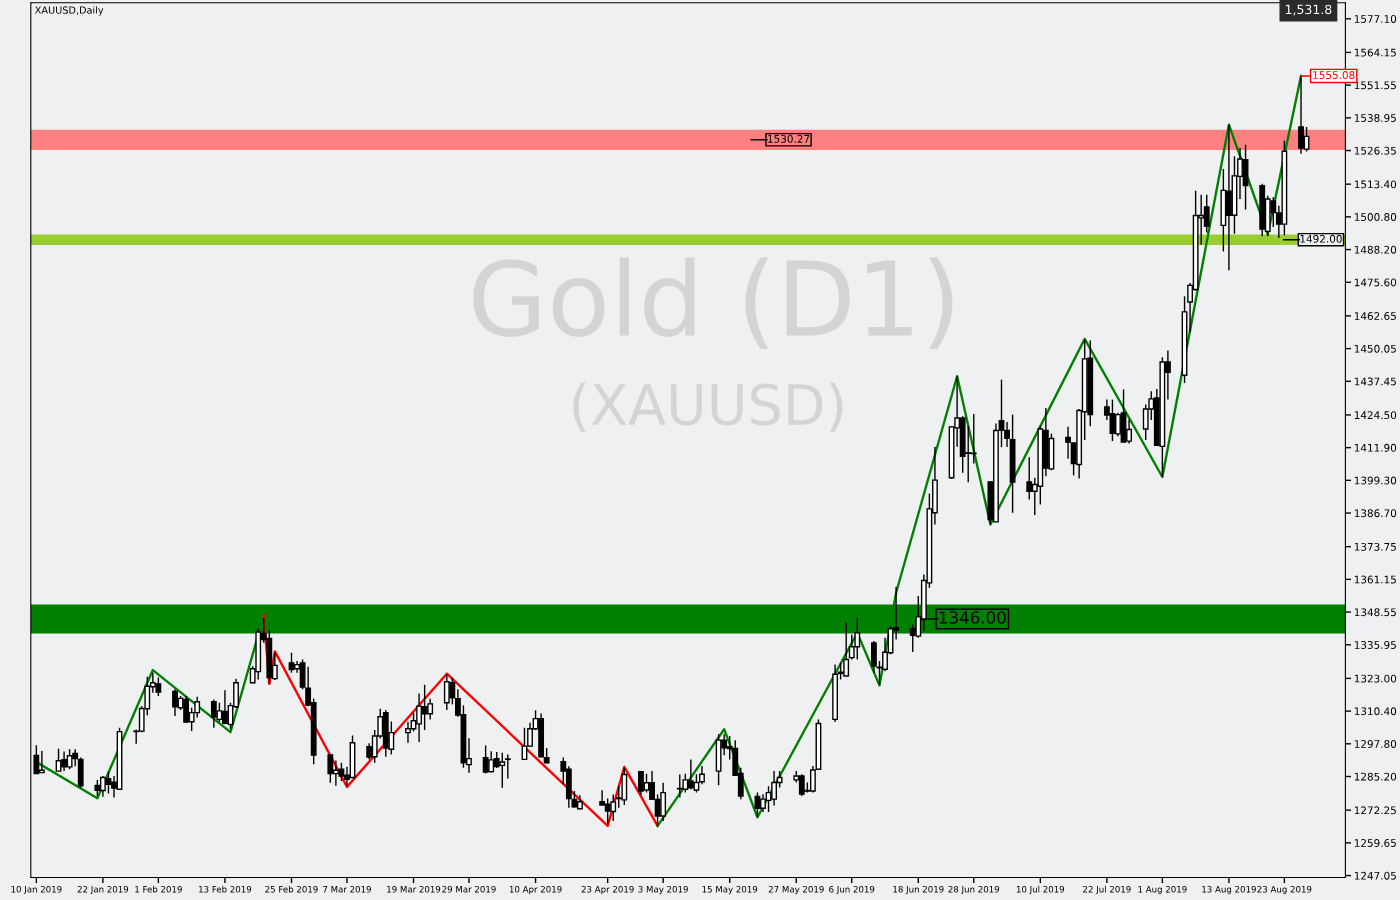  What do you see at coordinates (663, 890) in the screenshot?
I see `x-tick-label: 3 May 2019` at bounding box center [663, 890].